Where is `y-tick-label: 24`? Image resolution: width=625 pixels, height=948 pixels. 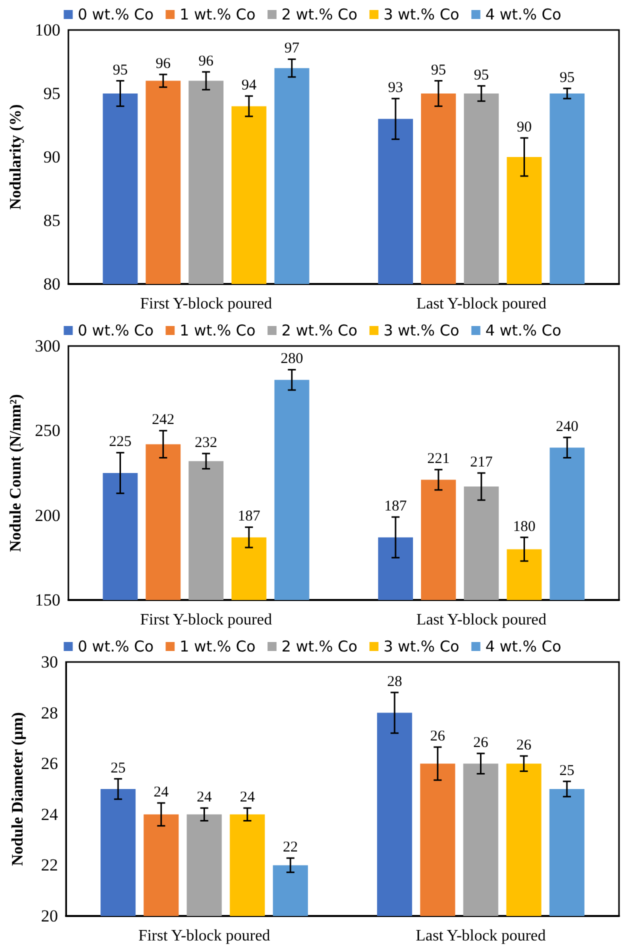
y-tick-label: 24 is located at coordinates (49, 814).